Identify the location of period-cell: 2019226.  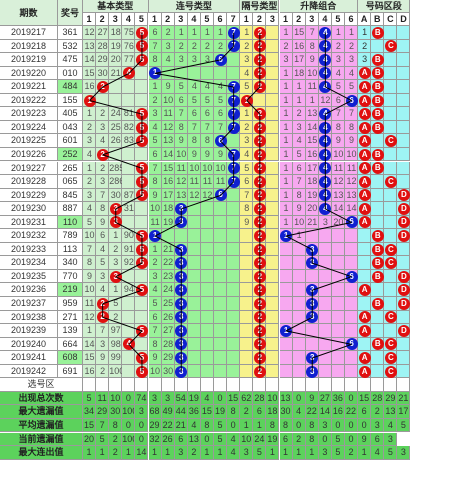
(29, 154).